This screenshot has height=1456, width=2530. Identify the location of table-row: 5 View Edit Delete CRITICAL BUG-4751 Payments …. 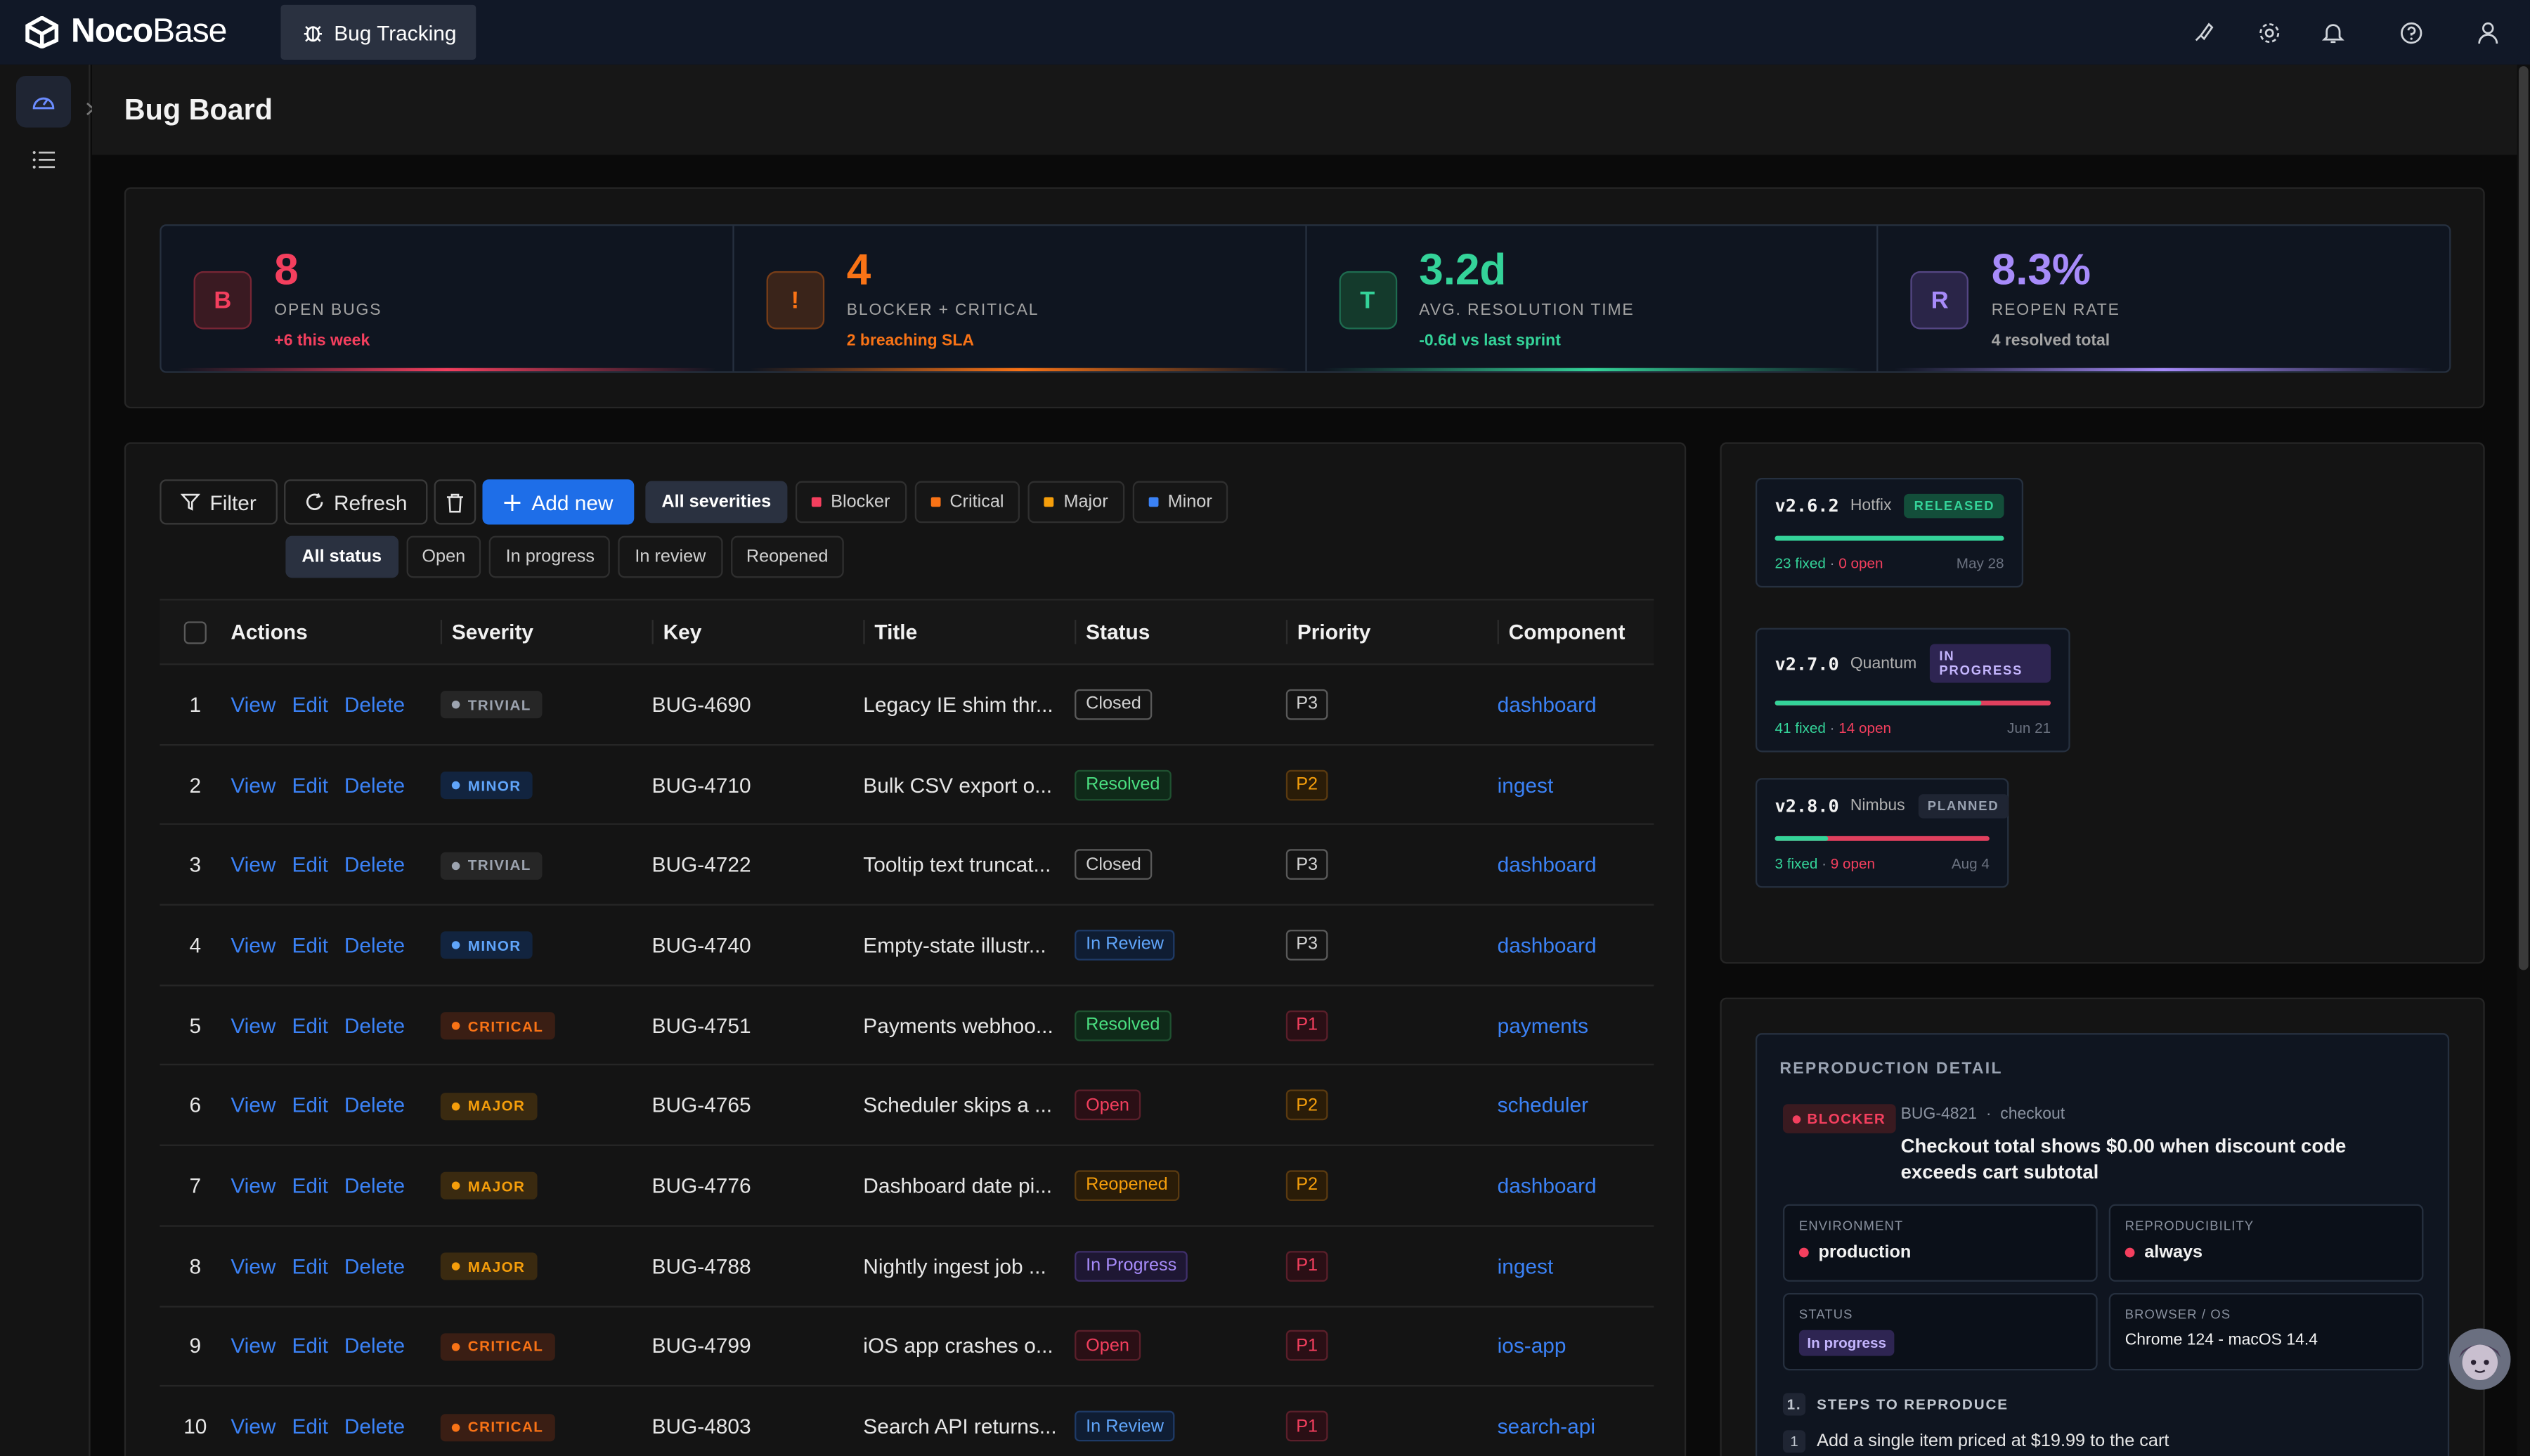
(907, 1027).